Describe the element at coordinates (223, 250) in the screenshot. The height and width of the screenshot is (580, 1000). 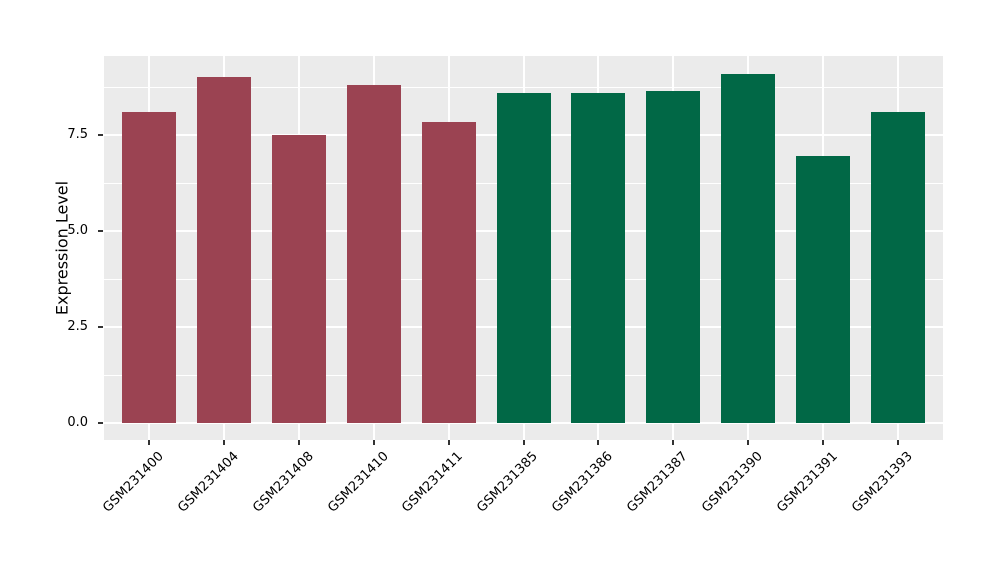
I see `bar-GSM231404` at that location.